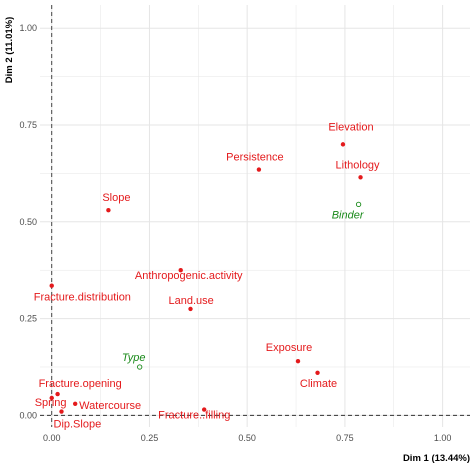 This screenshot has height=467, width=474. Describe the element at coordinates (189, 276) in the screenshot. I see `active-point-label: Anthropogenic.activity` at that location.